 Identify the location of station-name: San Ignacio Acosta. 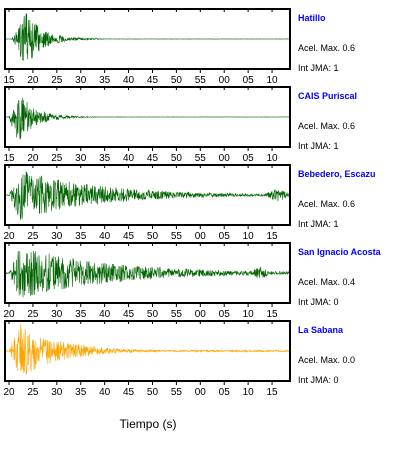
(340, 252).